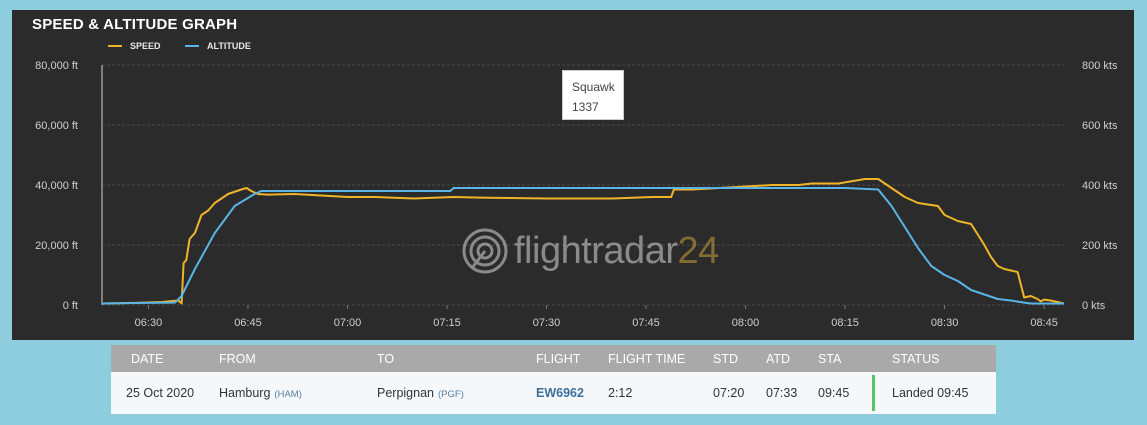 This screenshot has height=425, width=1147. What do you see at coordinates (1100, 126) in the screenshot?
I see `y-right-tick-label: 600 kts` at bounding box center [1100, 126].